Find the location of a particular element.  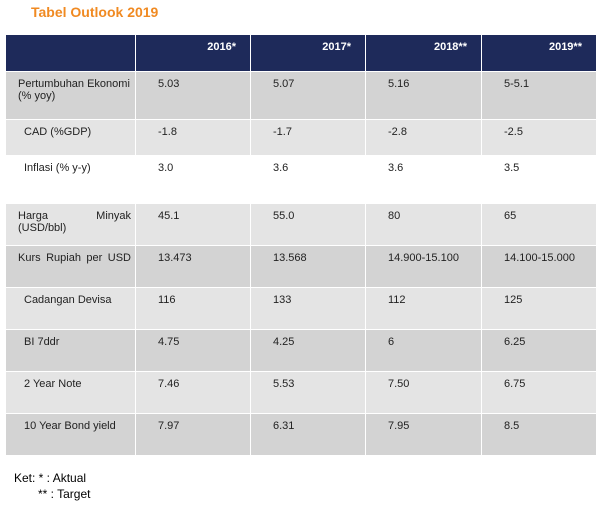

table-cell: 3.5 is located at coordinates (539, 179).